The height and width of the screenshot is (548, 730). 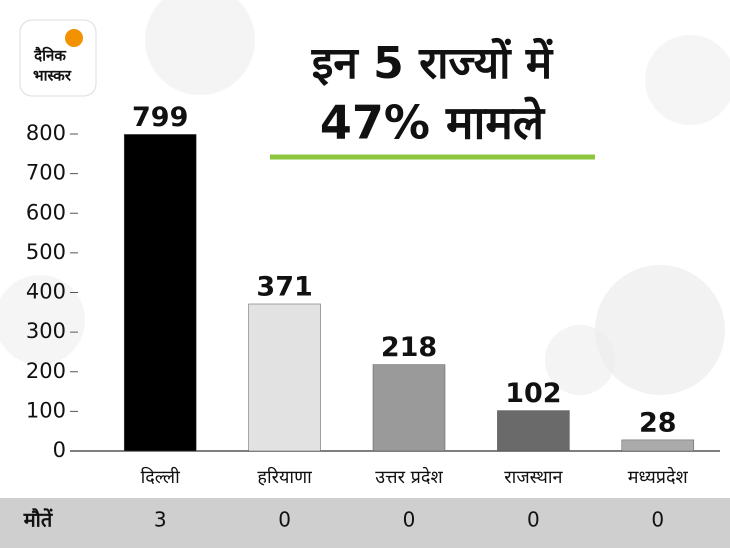 I want to click on y-tick-label: 0, so click(x=59, y=450).